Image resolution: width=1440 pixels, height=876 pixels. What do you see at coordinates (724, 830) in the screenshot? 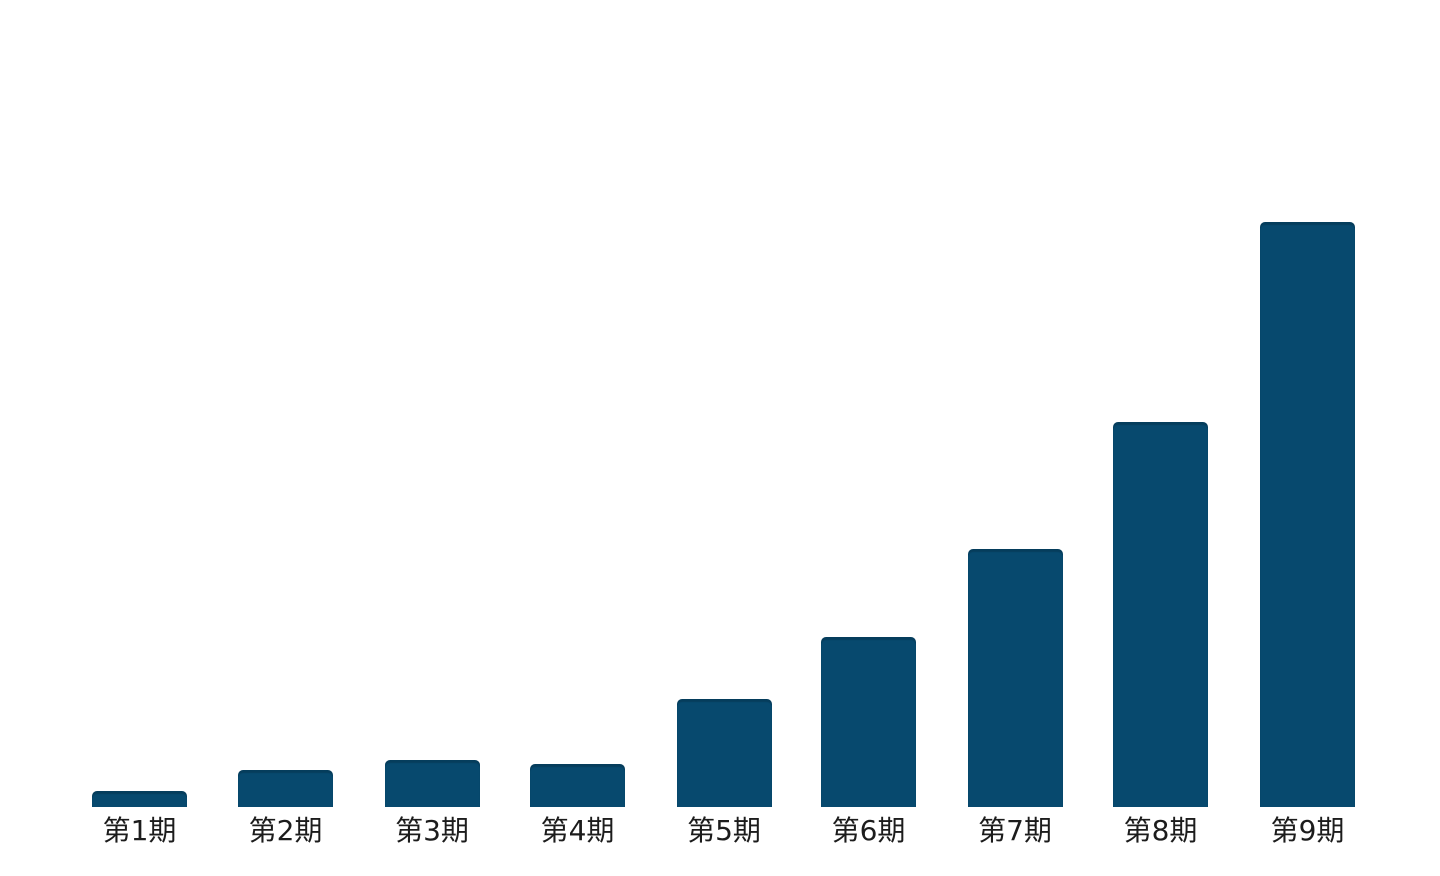
I see `x-axis-label-period-5: 第5期` at bounding box center [724, 830].